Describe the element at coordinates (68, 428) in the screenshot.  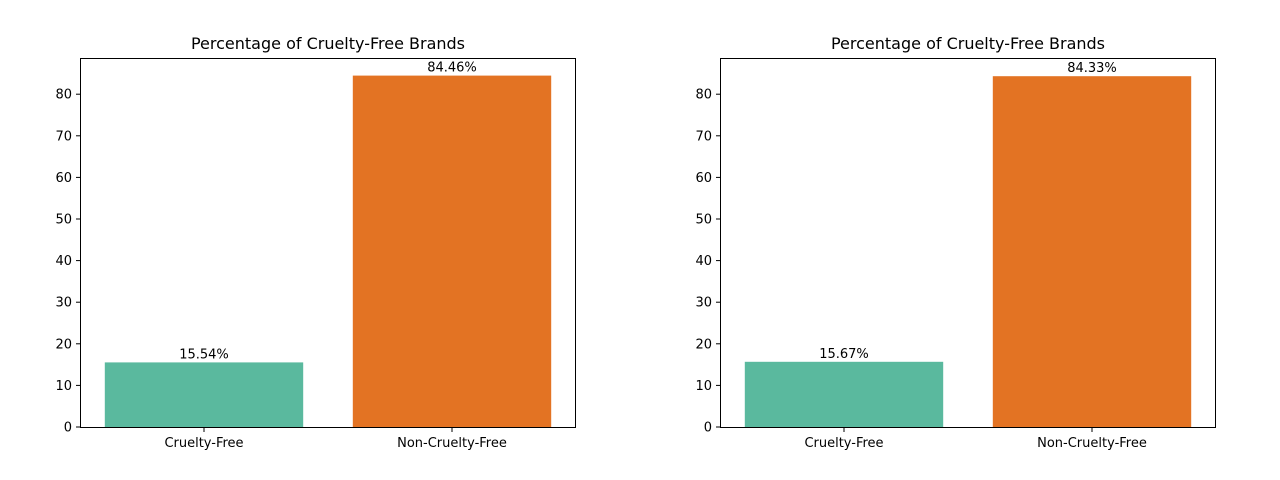
I see `y-tick-label-0-left: 0` at that location.